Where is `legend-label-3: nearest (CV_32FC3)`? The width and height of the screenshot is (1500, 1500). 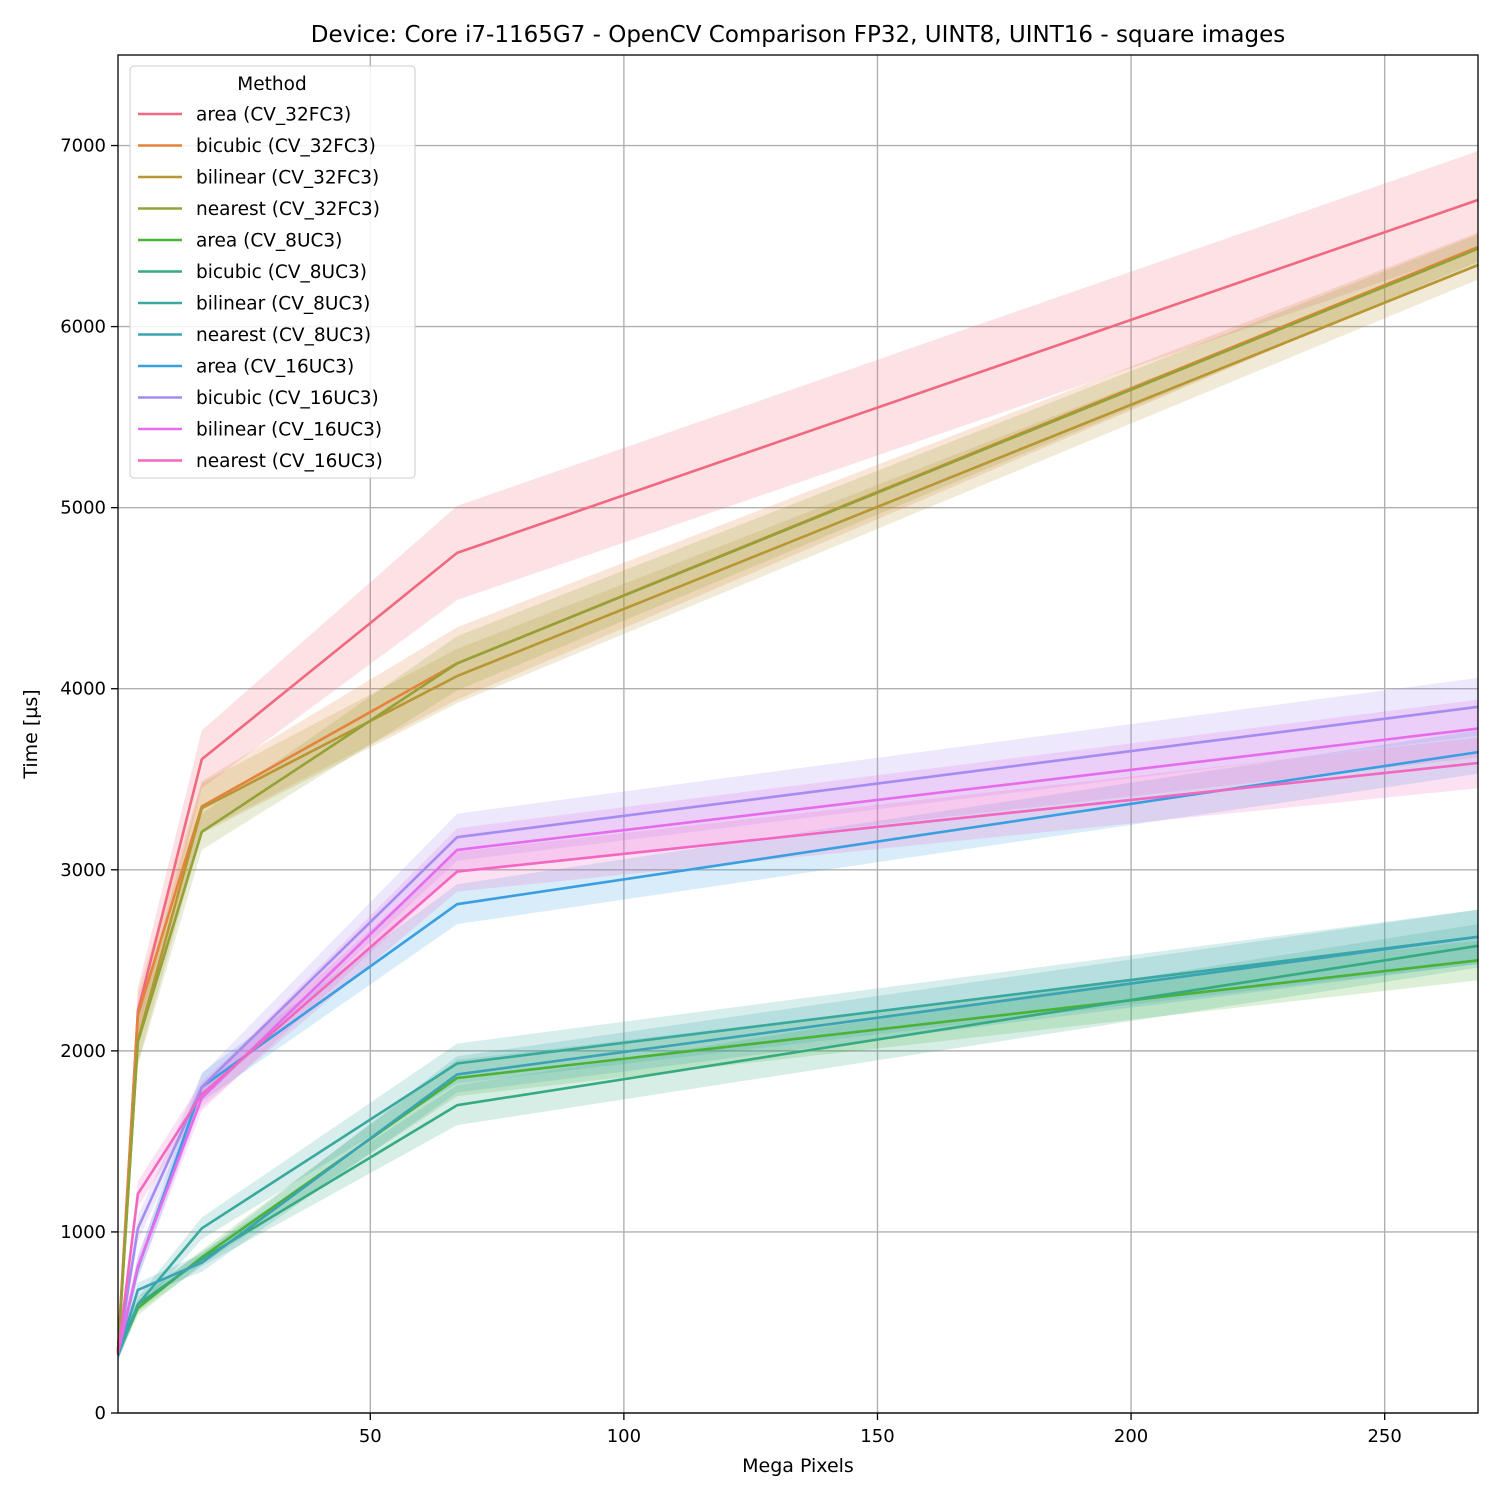
legend-label-3: nearest (CV_32FC3) is located at coordinates (288, 209).